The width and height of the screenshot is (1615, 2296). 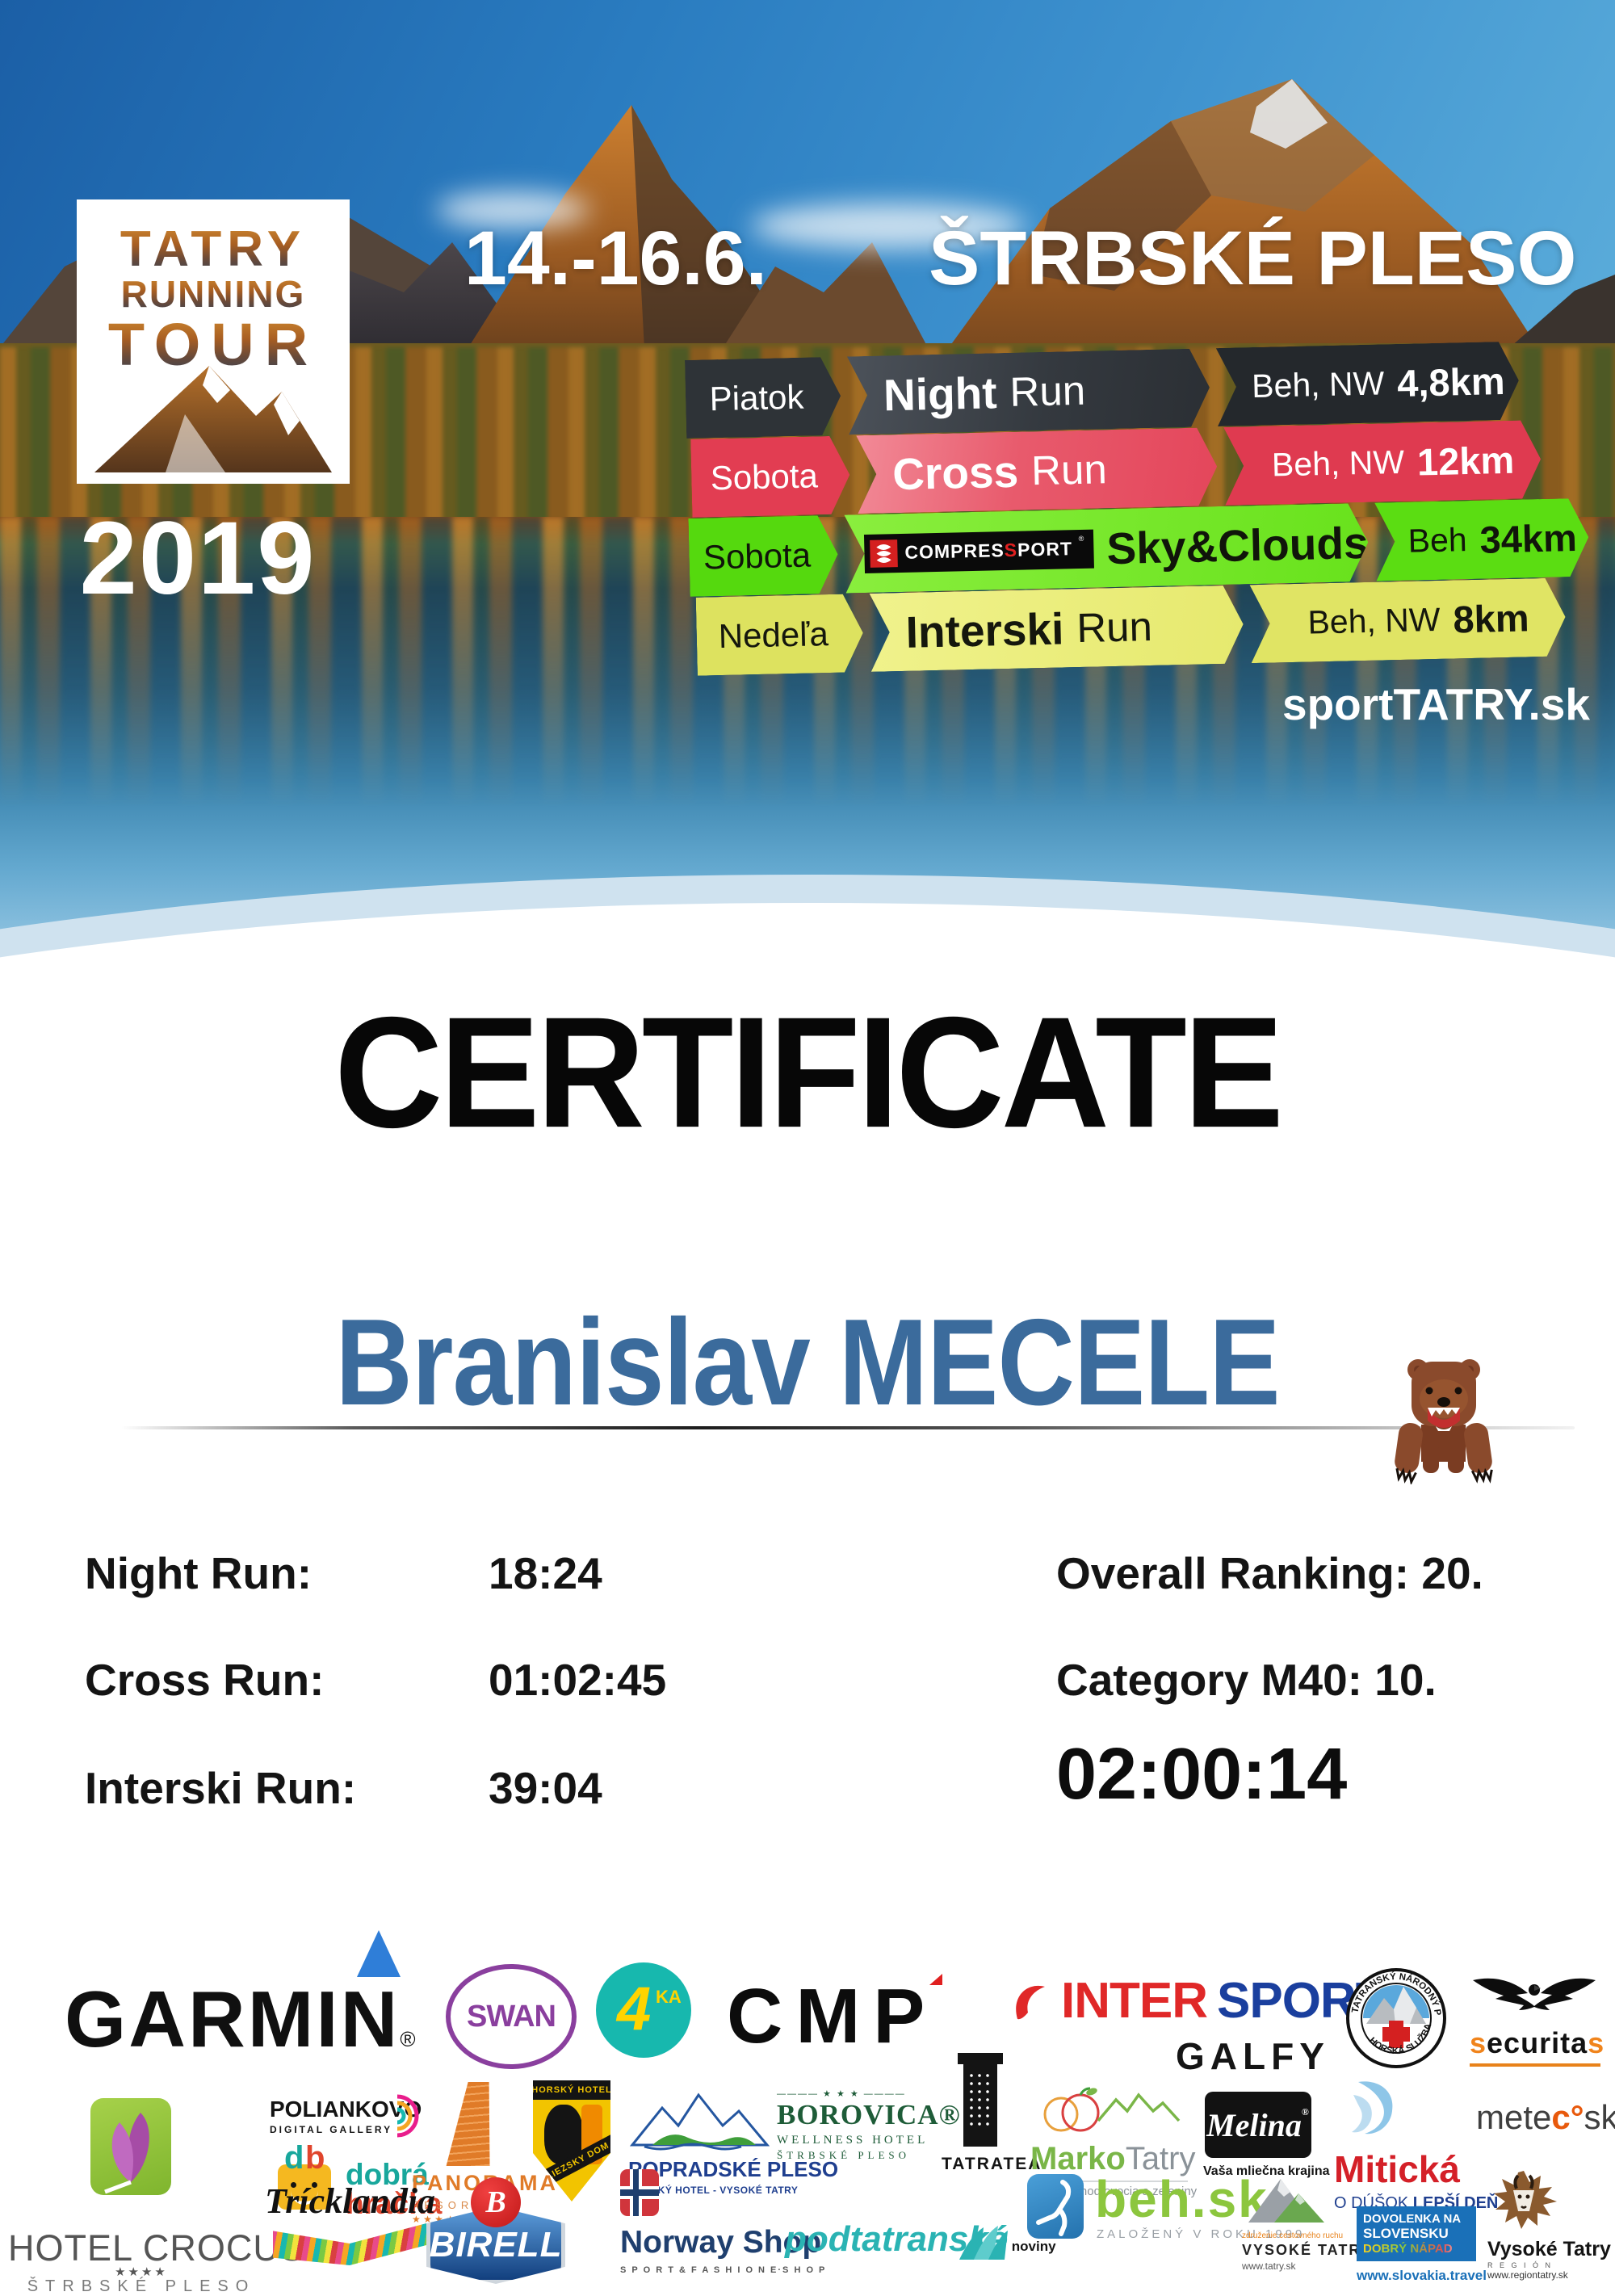 What do you see at coordinates (1111, 2182) in the screenshot?
I see `marko-divider` at bounding box center [1111, 2182].